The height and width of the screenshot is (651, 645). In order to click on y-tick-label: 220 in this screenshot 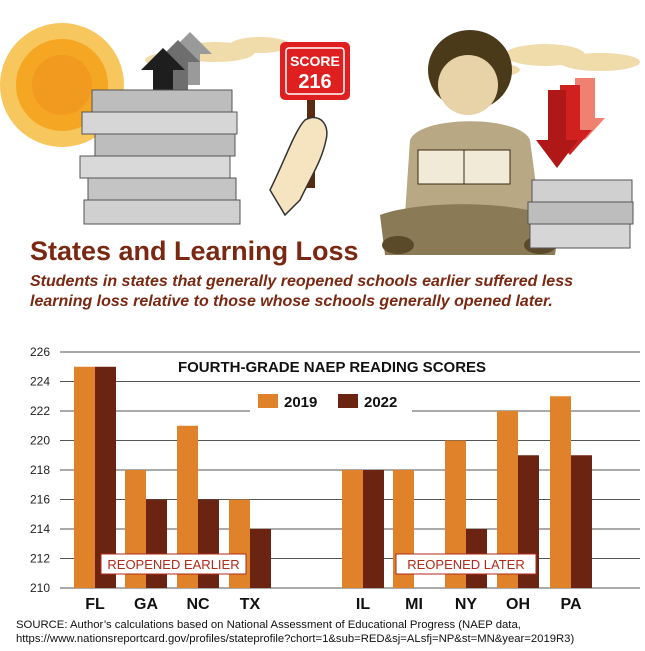, I will do `click(40, 441)`.